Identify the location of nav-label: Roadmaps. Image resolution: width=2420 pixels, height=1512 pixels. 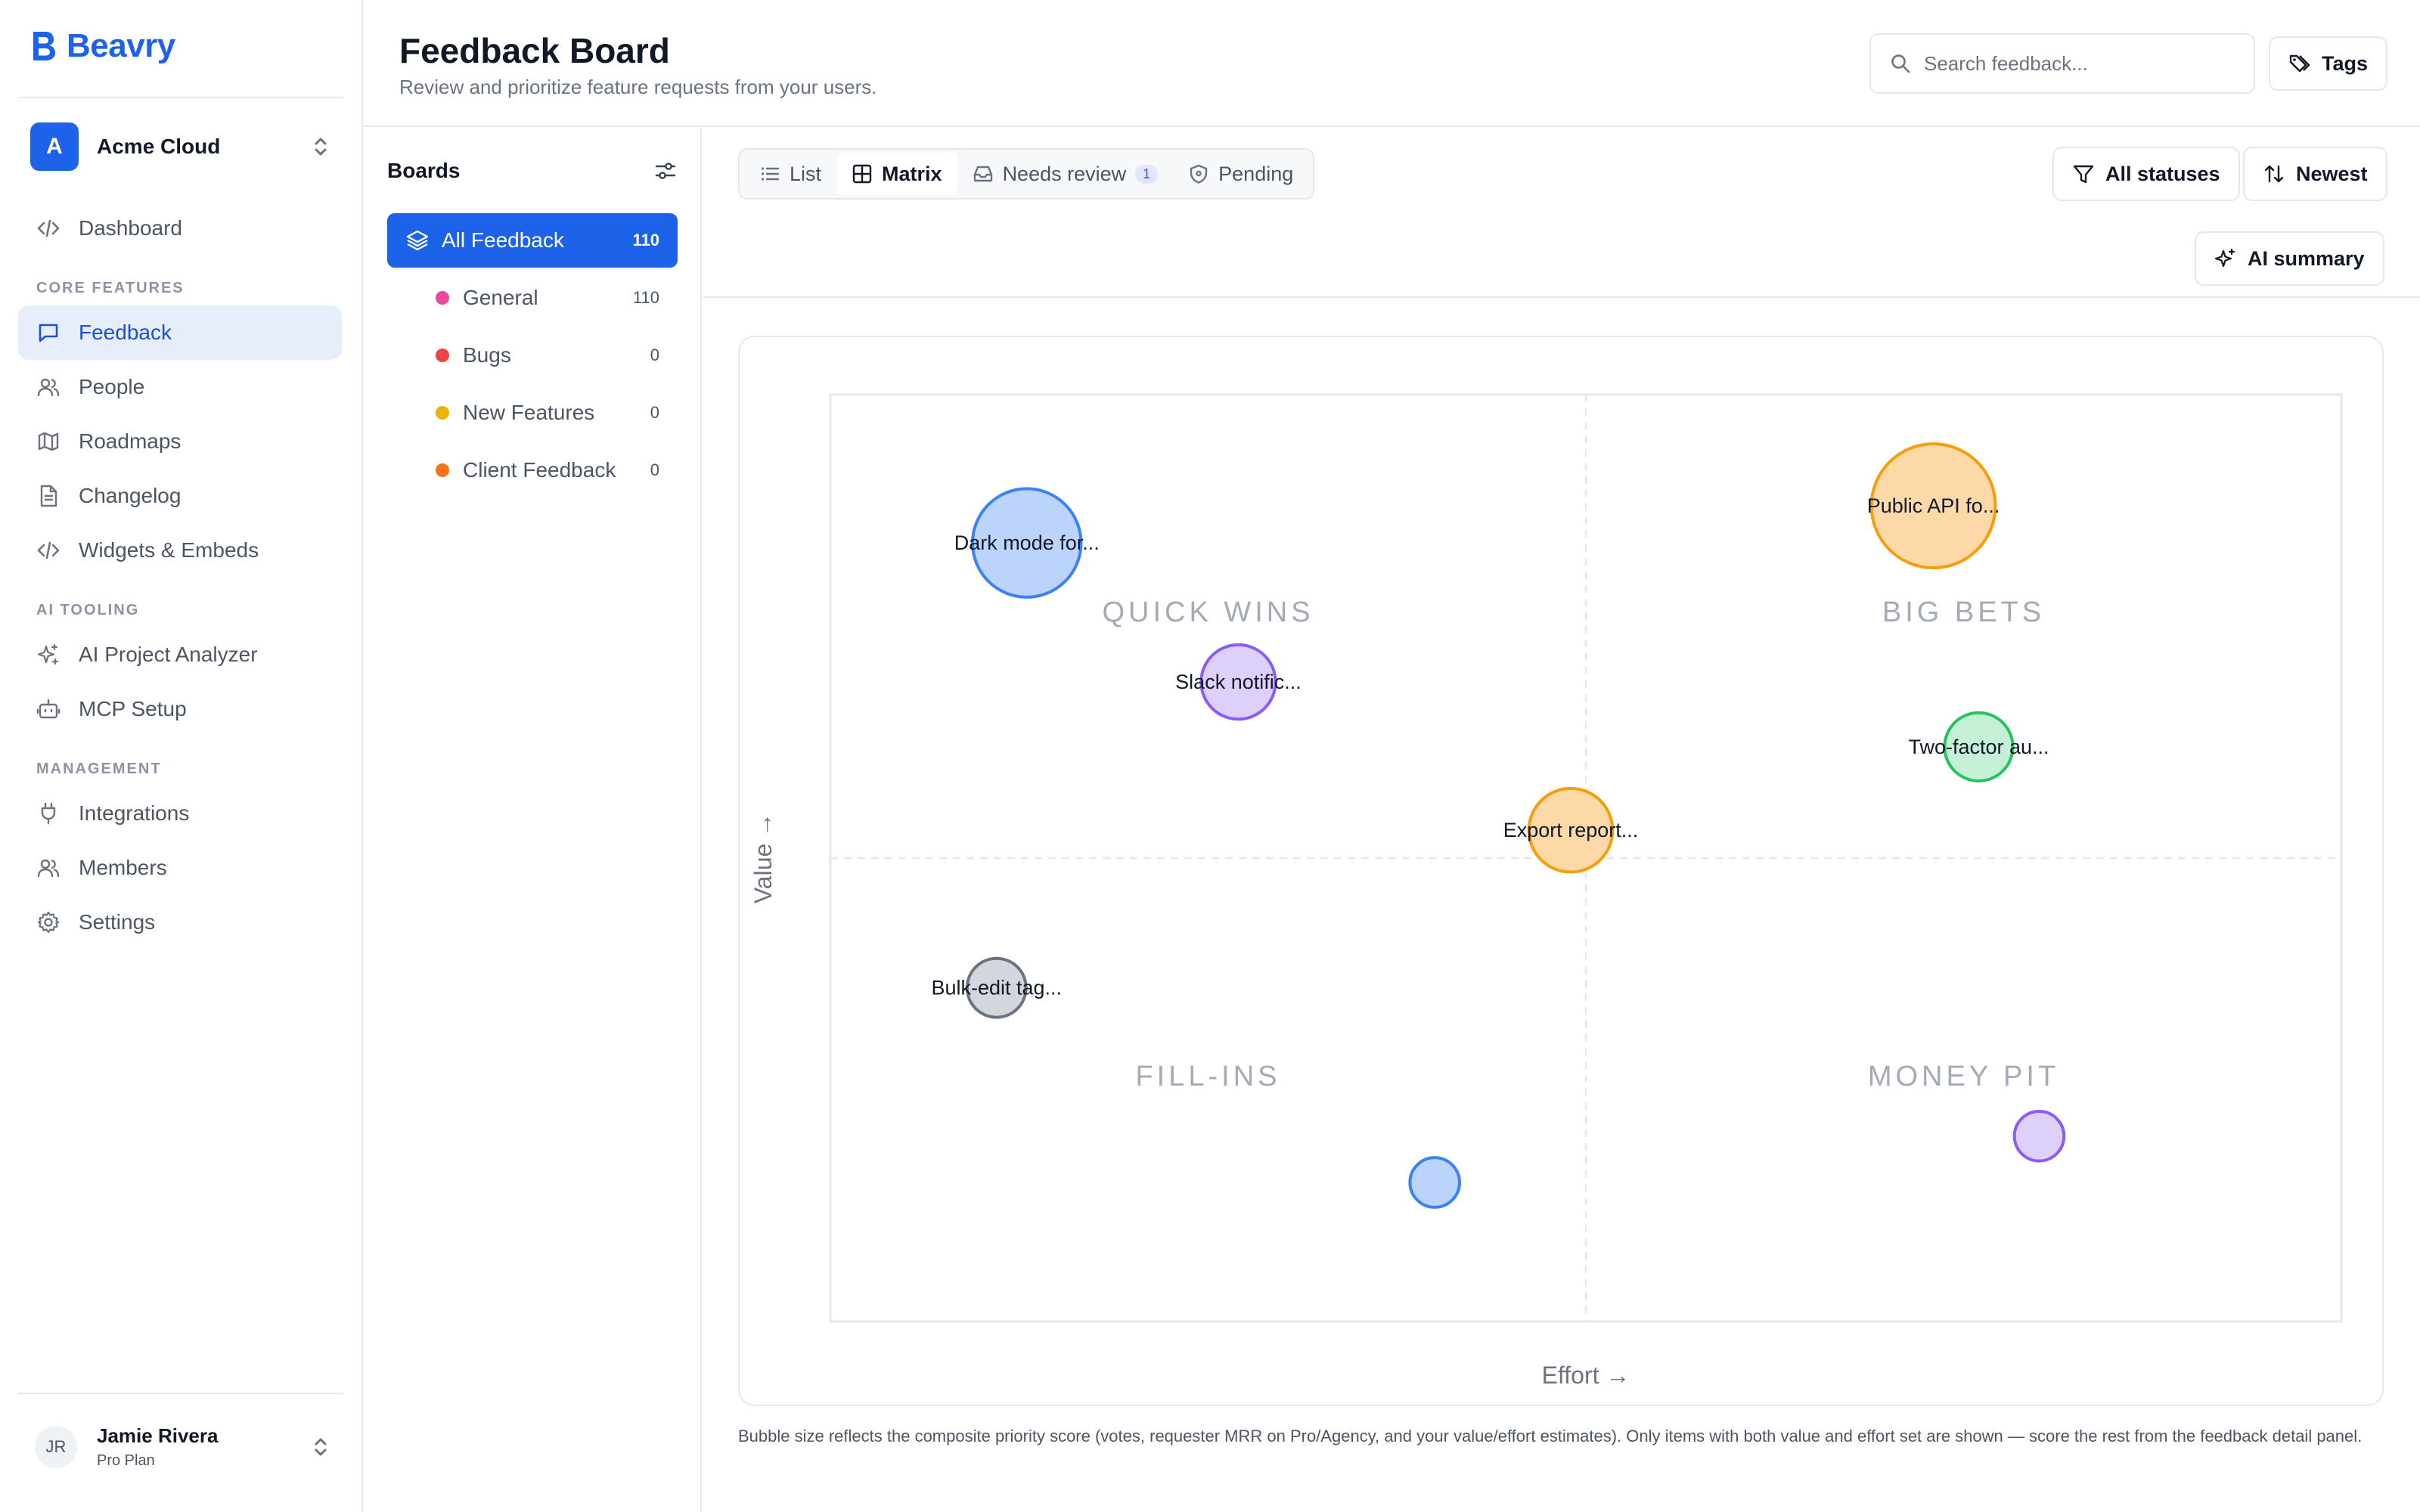
(130, 441).